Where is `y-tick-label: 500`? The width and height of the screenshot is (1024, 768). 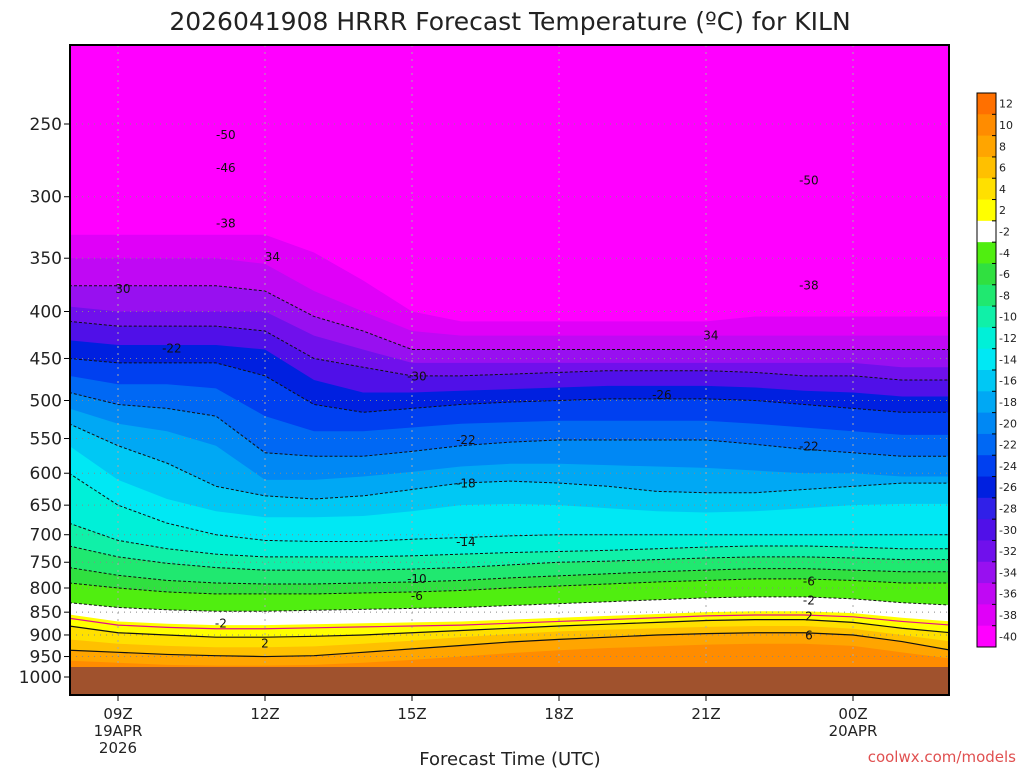 y-tick-label: 500 is located at coordinates (46, 402).